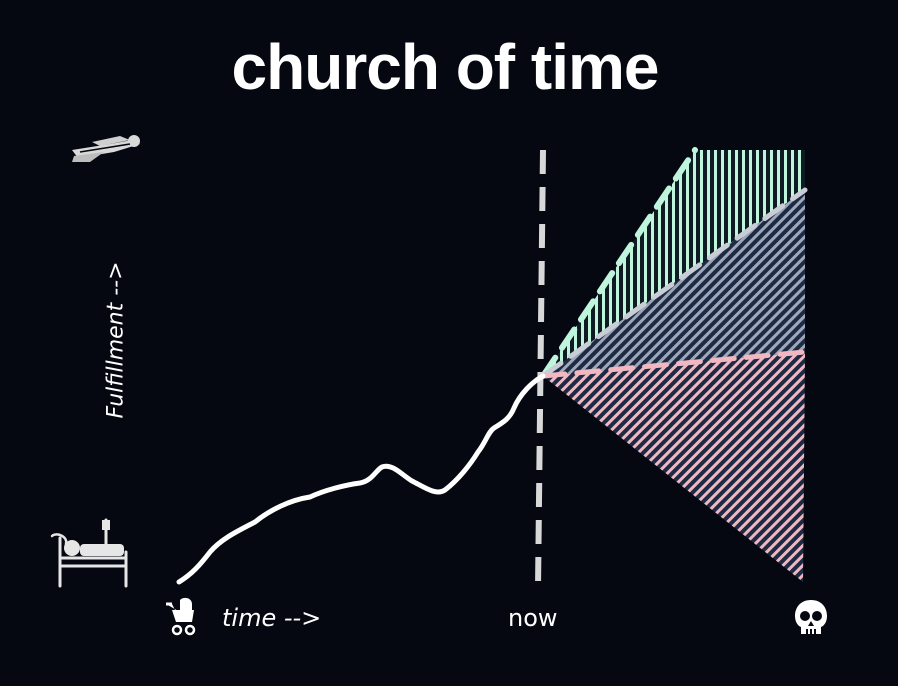 The height and width of the screenshot is (686, 898). Describe the element at coordinates (272, 618) in the screenshot. I see `x-axis-label: time -->` at that location.